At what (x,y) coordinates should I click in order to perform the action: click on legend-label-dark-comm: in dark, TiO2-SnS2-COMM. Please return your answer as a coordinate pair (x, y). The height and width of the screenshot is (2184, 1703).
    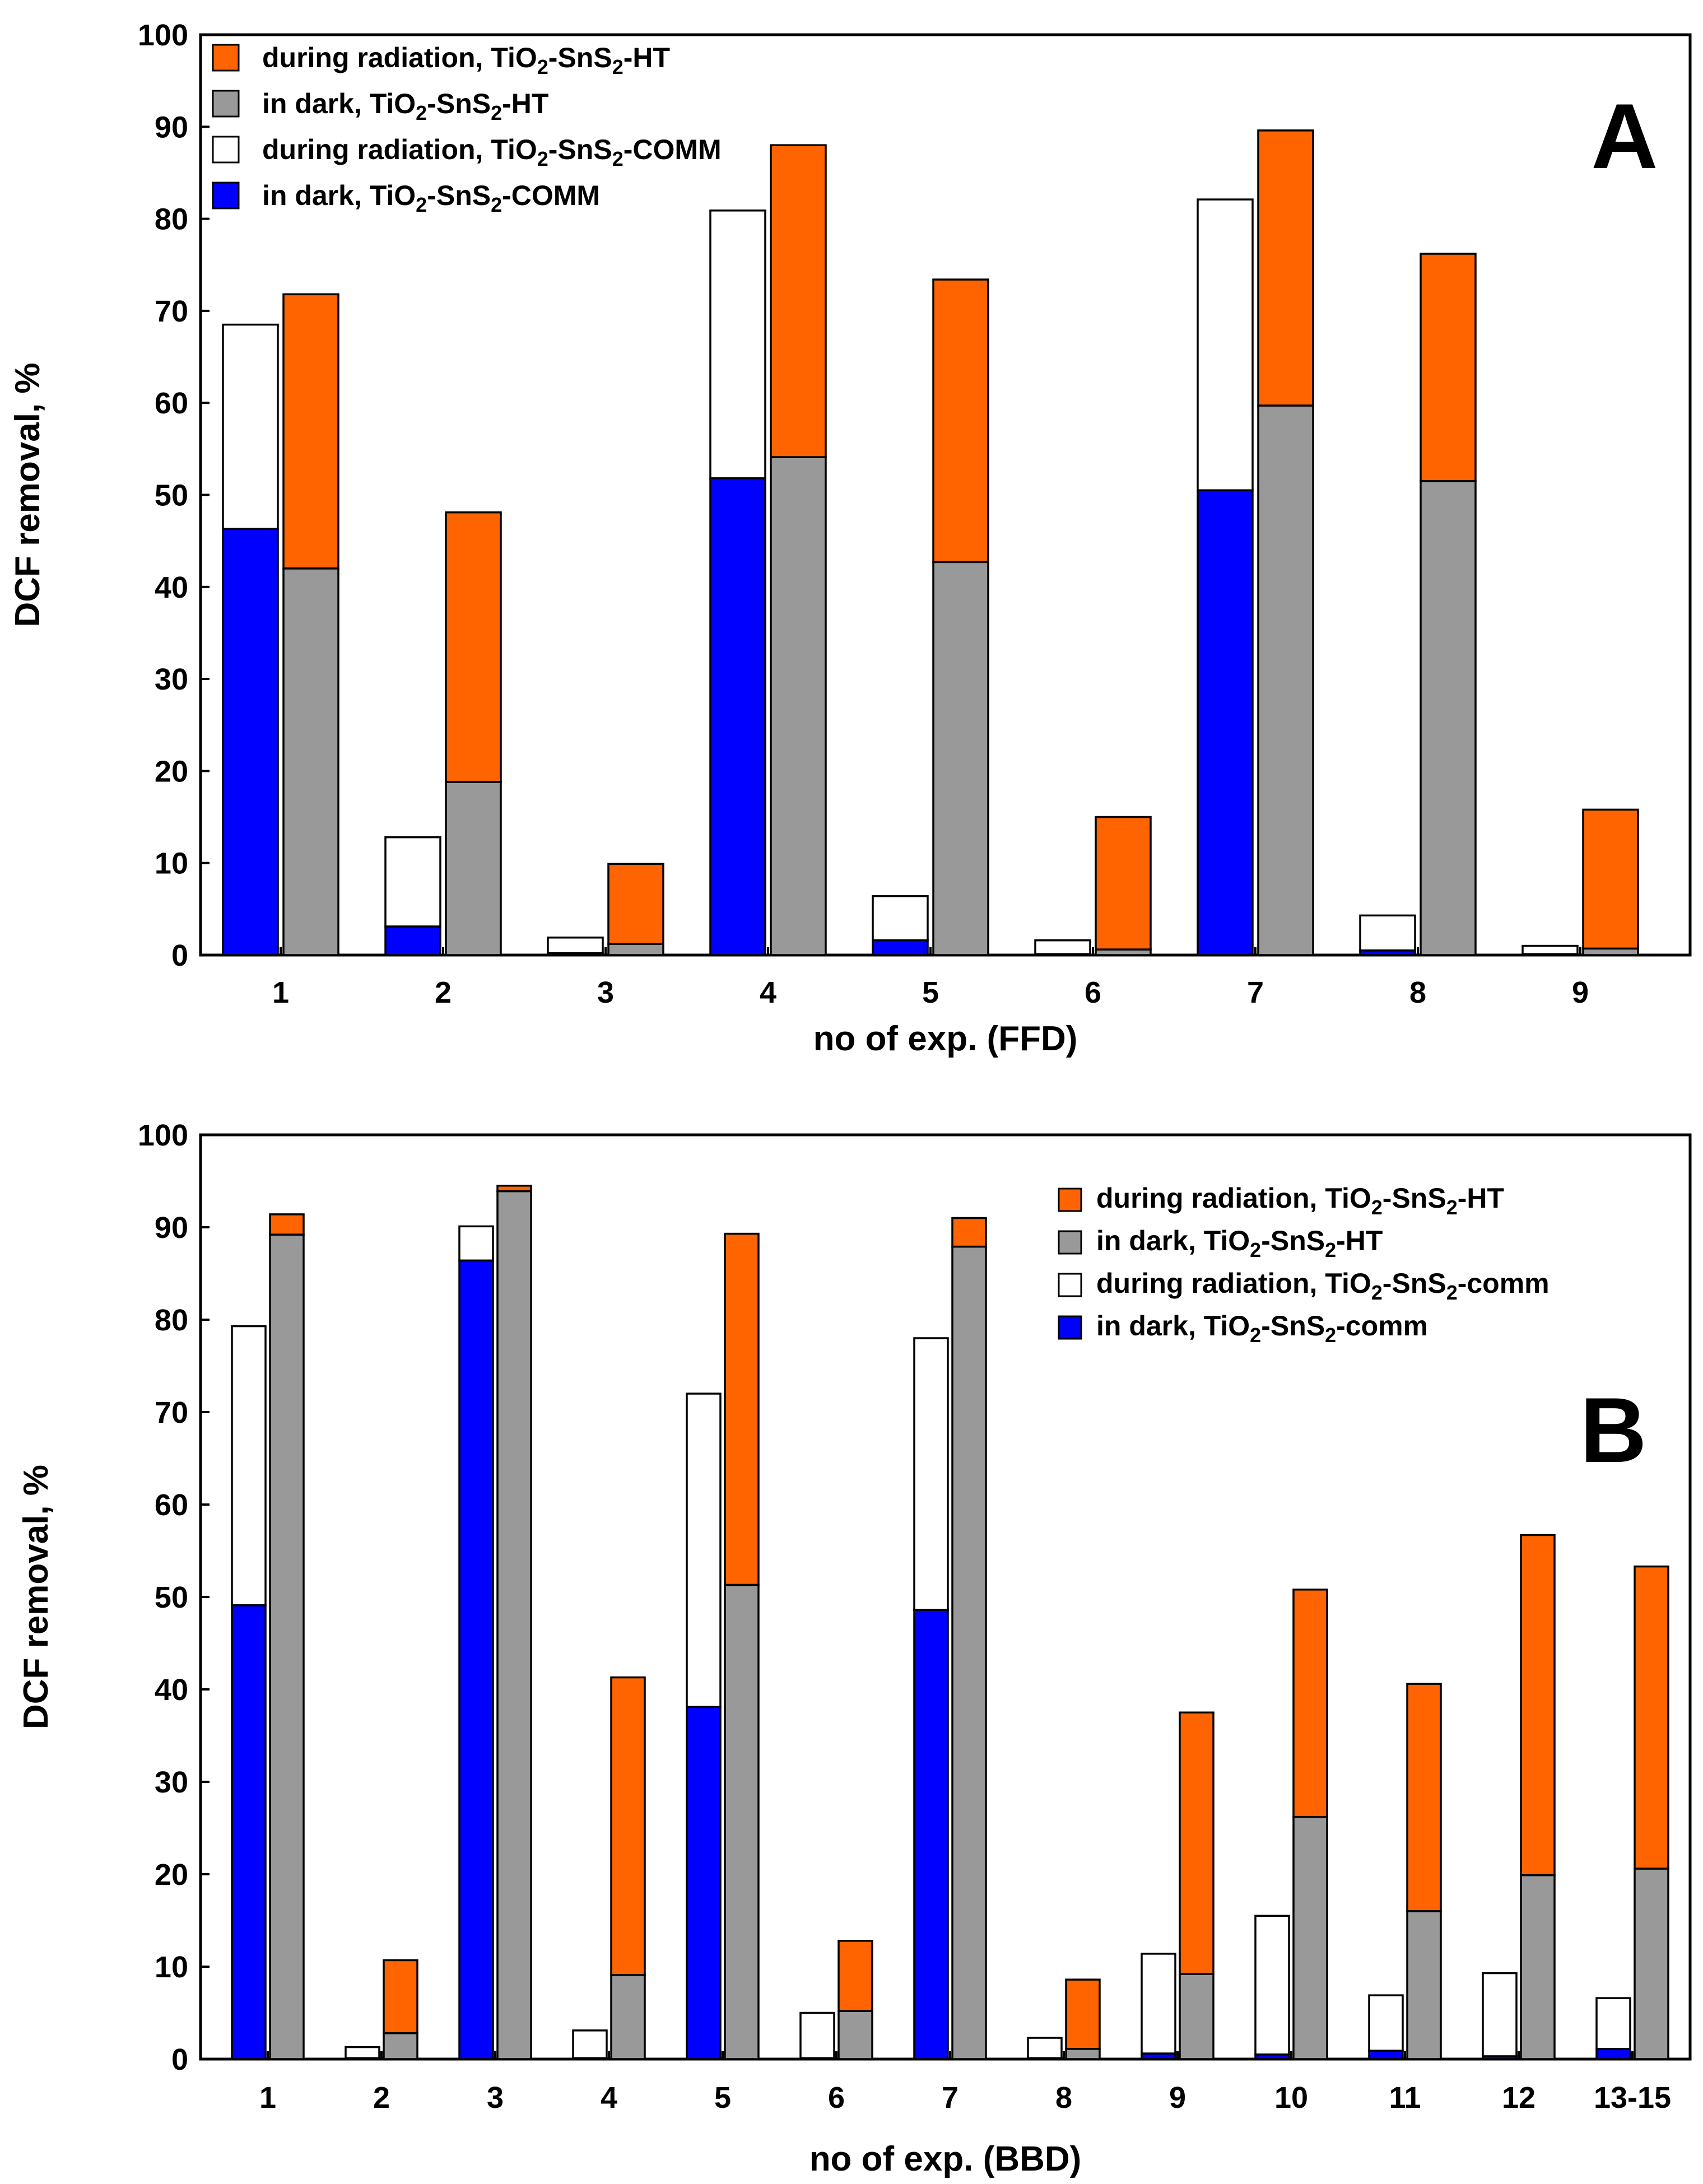
    Looking at the image, I should click on (431, 198).